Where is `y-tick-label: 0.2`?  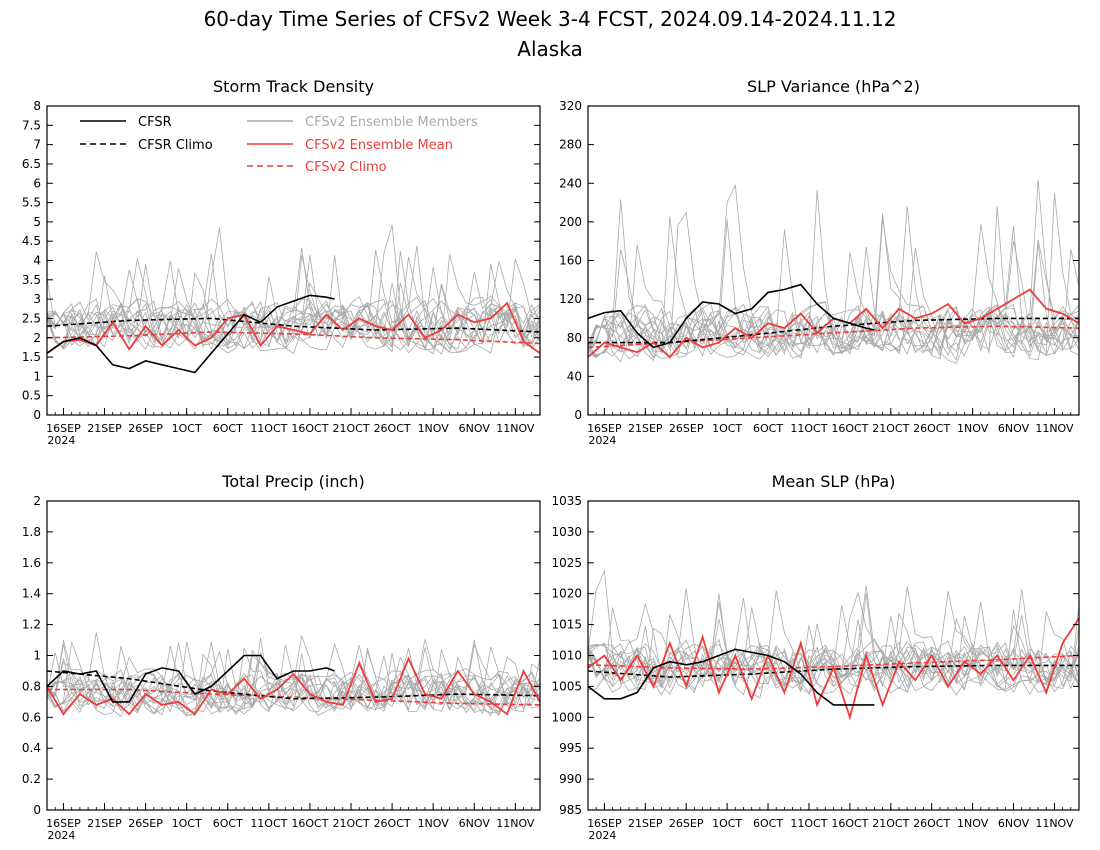
y-tick-label: 0.2 is located at coordinates (31, 779).